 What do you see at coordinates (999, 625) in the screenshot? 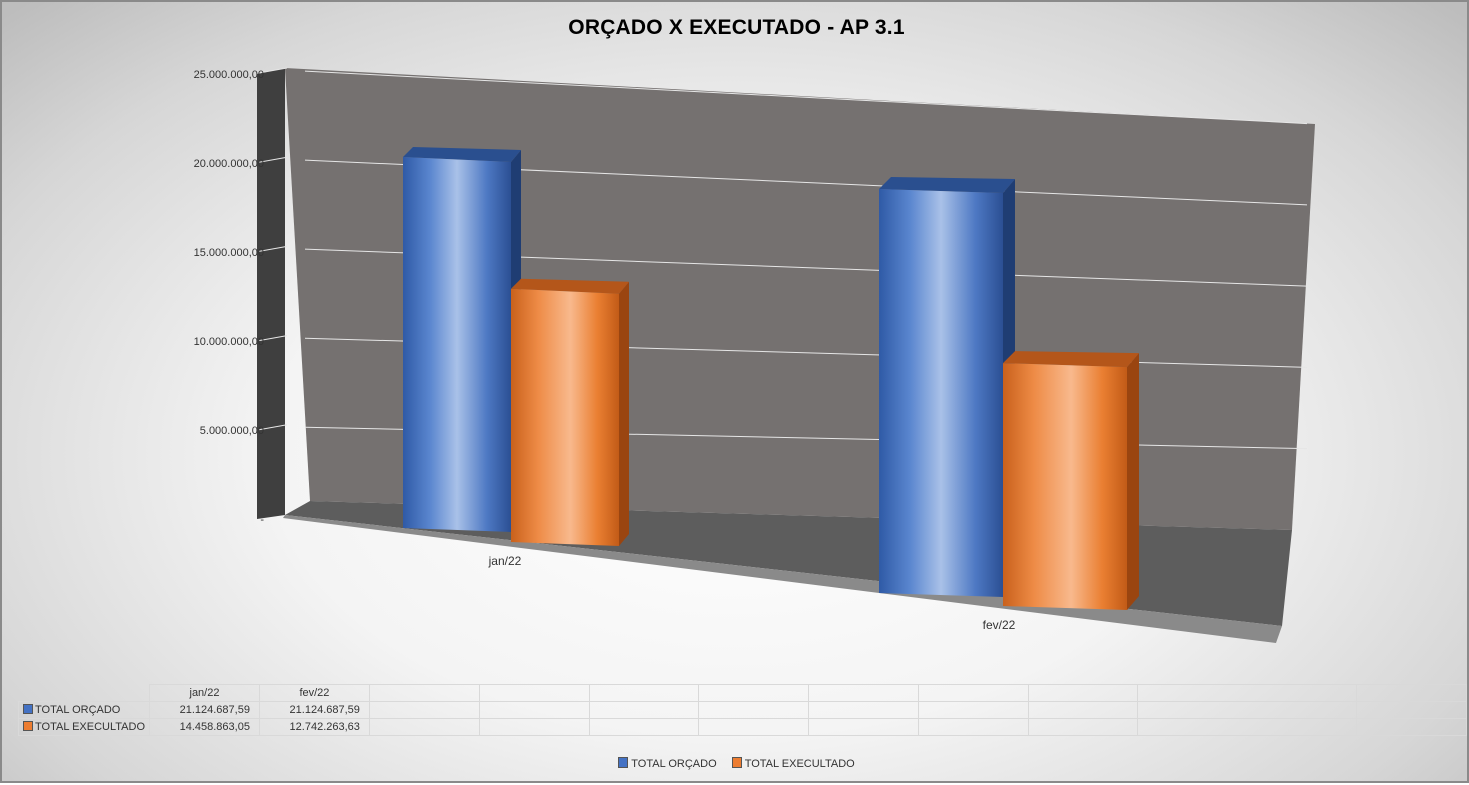
I see `x-tick-label: fev/22` at bounding box center [999, 625].